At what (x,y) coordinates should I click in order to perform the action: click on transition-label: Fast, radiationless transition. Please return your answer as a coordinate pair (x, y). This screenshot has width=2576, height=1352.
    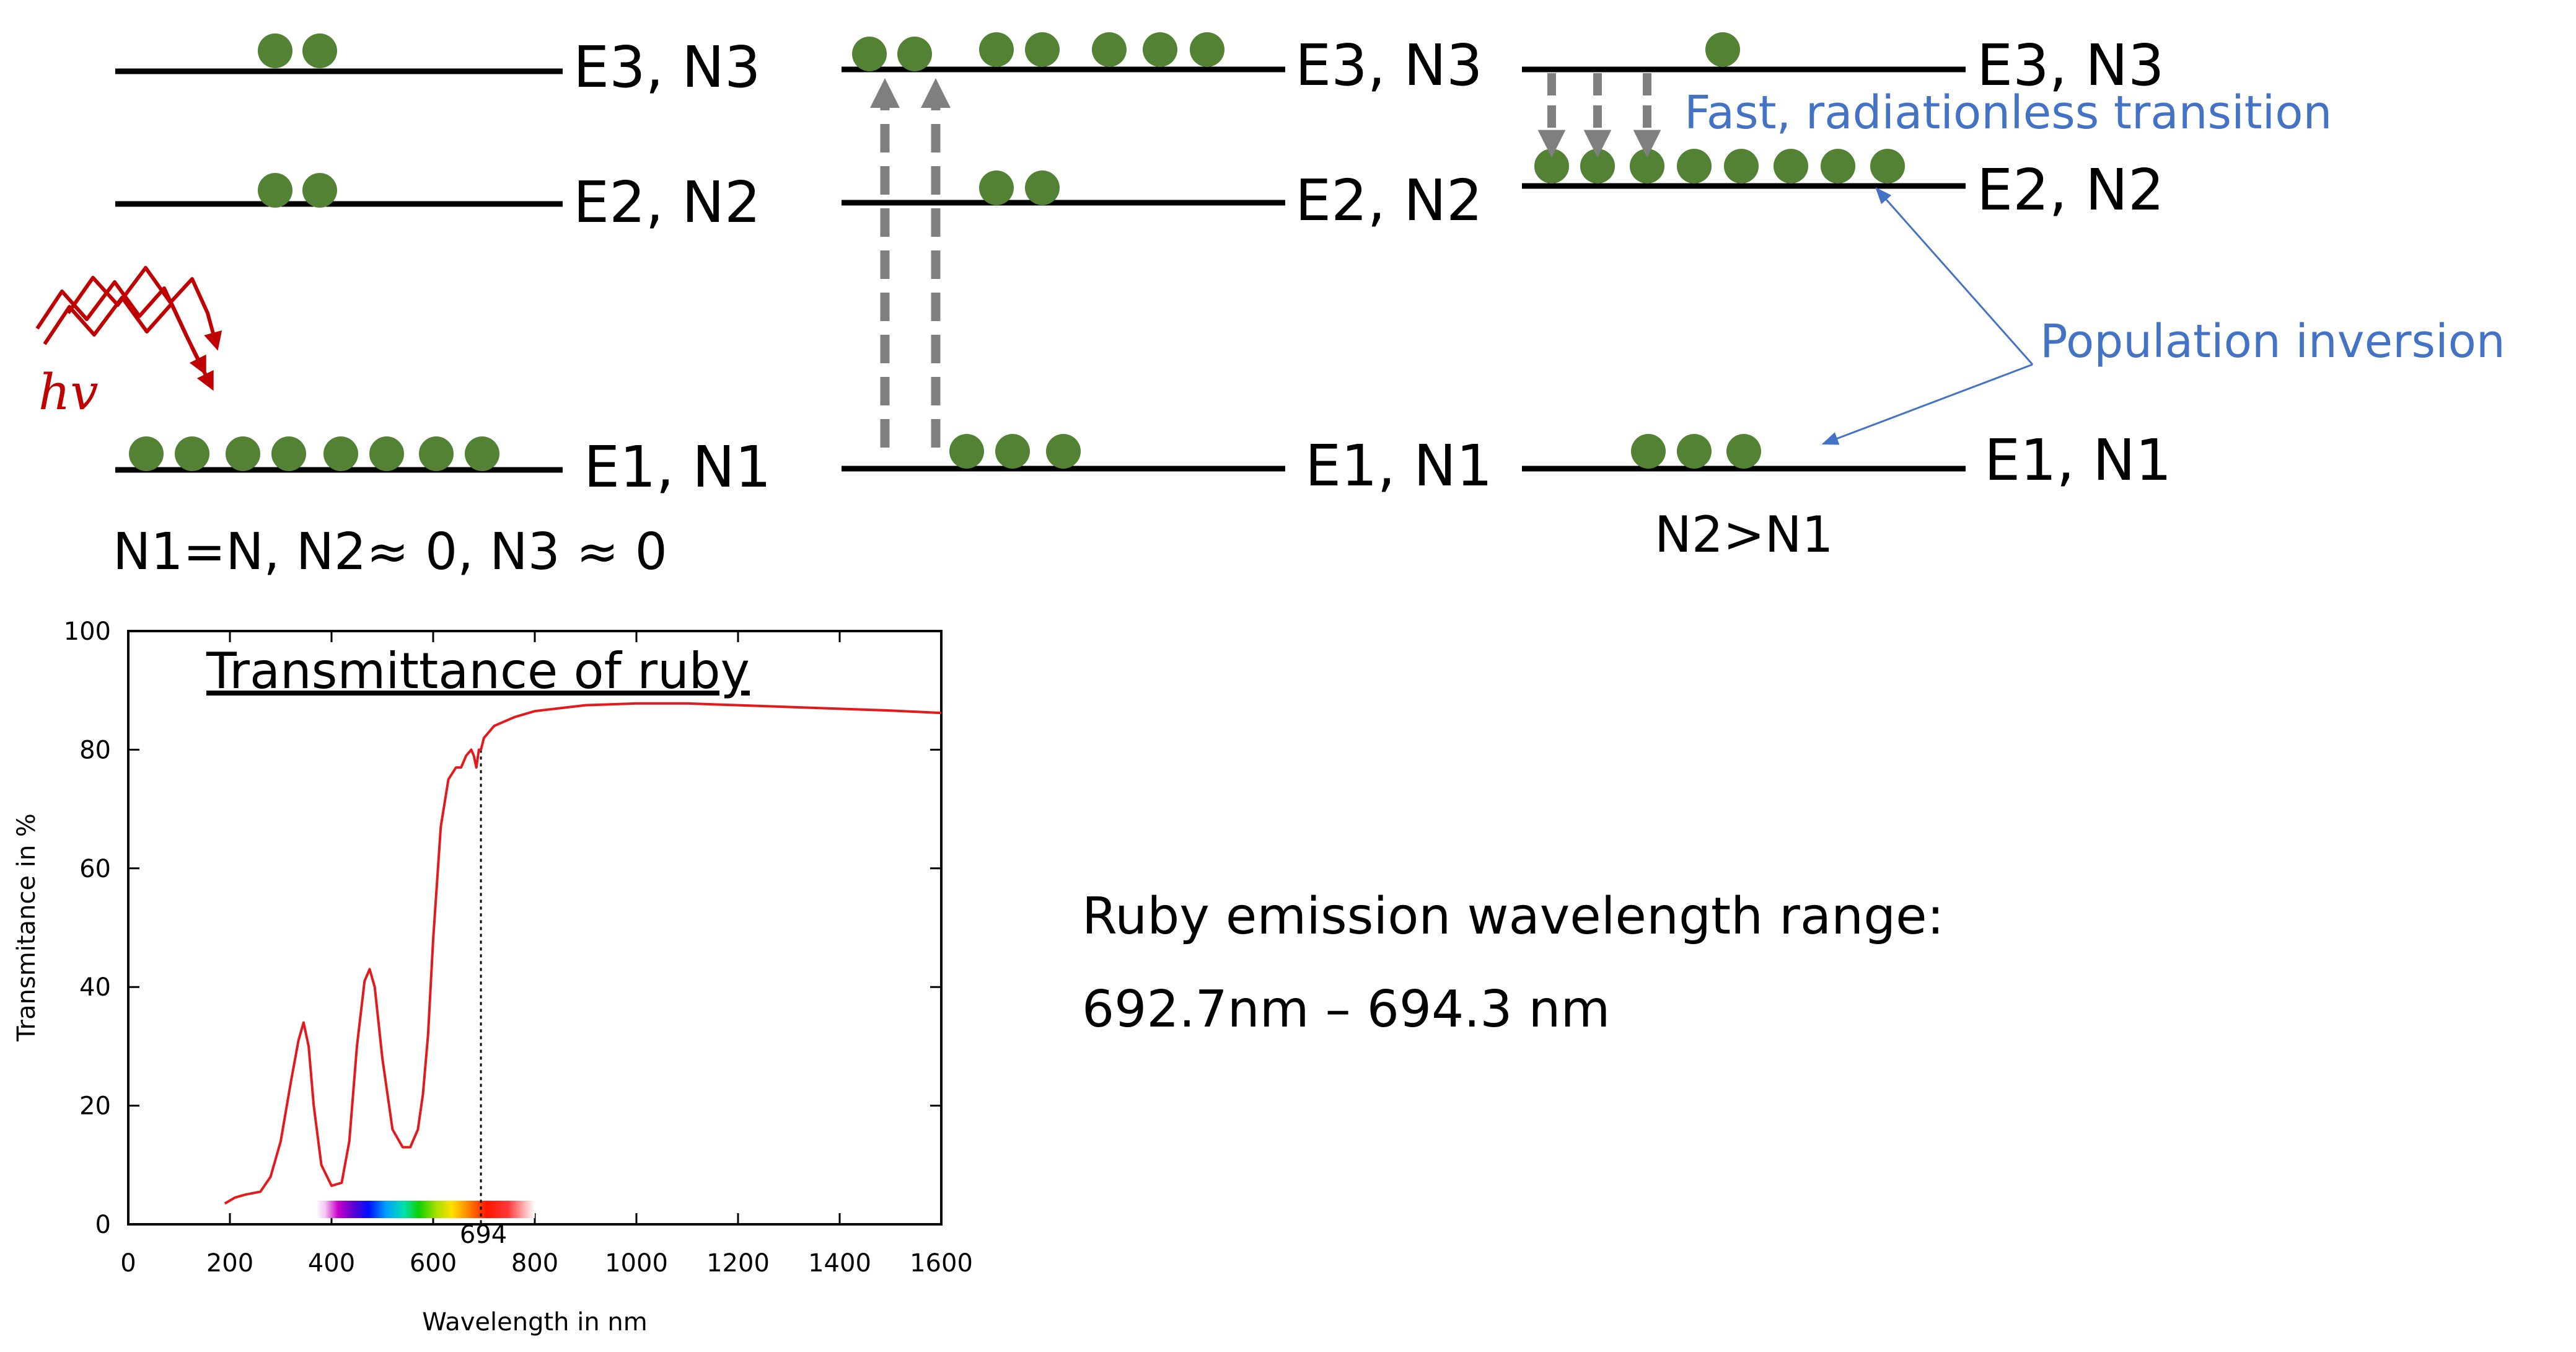
    Looking at the image, I should click on (2008, 112).